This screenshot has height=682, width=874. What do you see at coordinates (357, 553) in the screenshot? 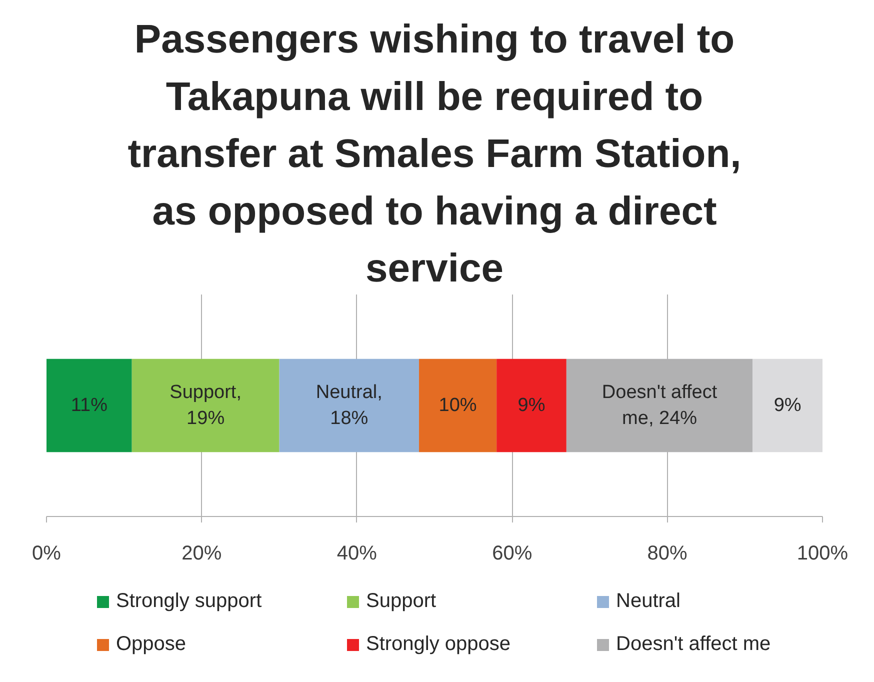
I see `x-tick-label: 40%` at bounding box center [357, 553].